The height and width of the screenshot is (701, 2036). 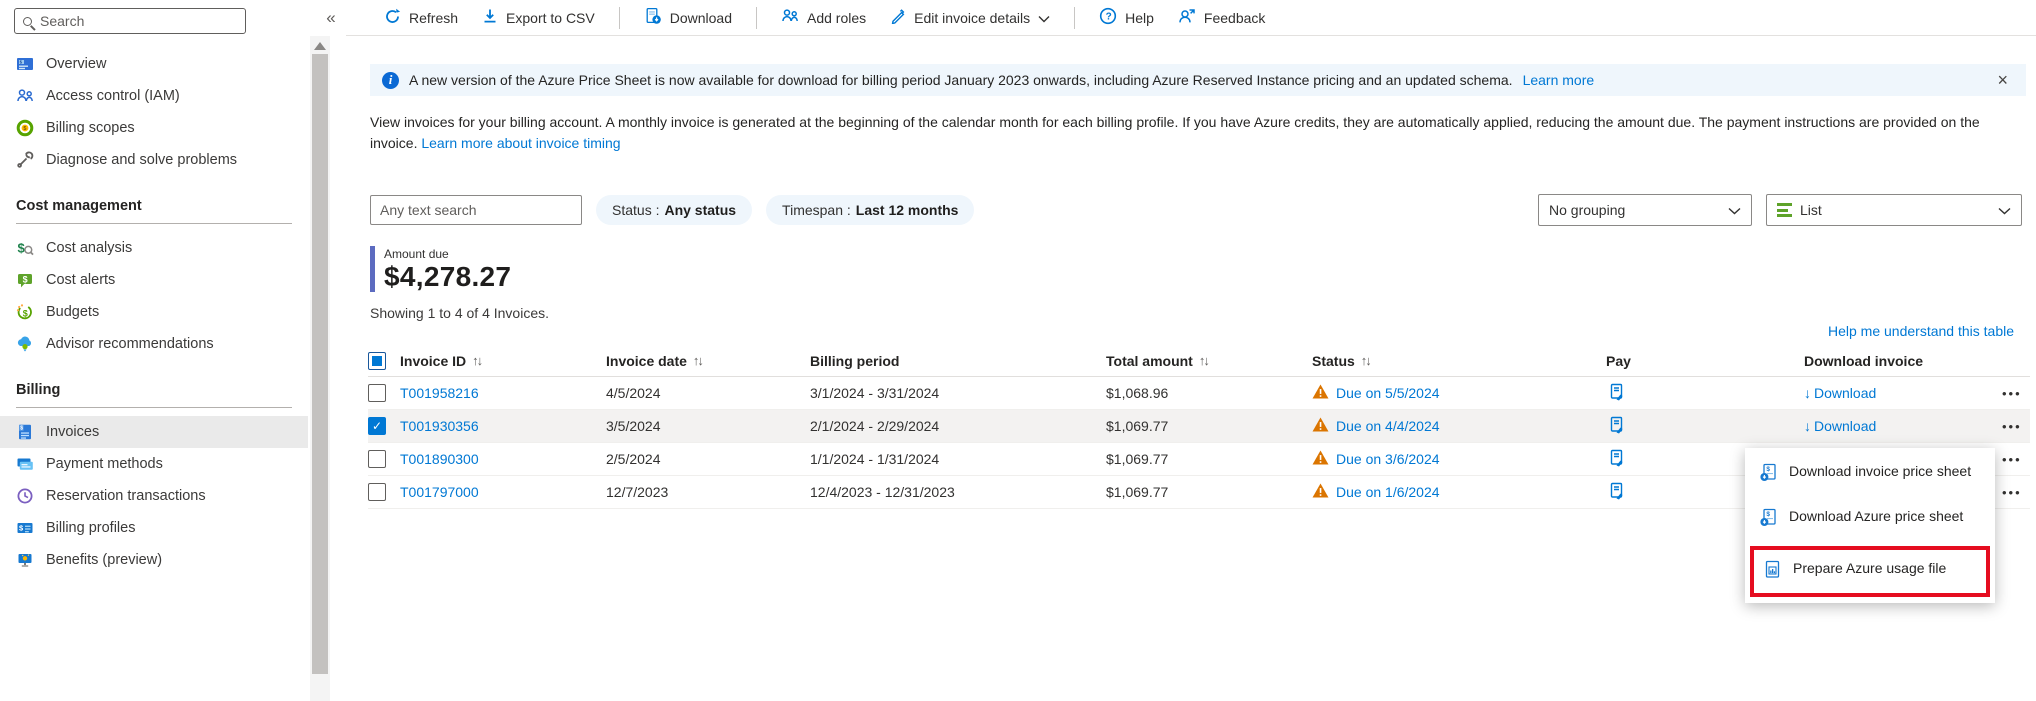 I want to click on sidebar-item-advisor: Advisor recommendations, so click(x=154, y=344).